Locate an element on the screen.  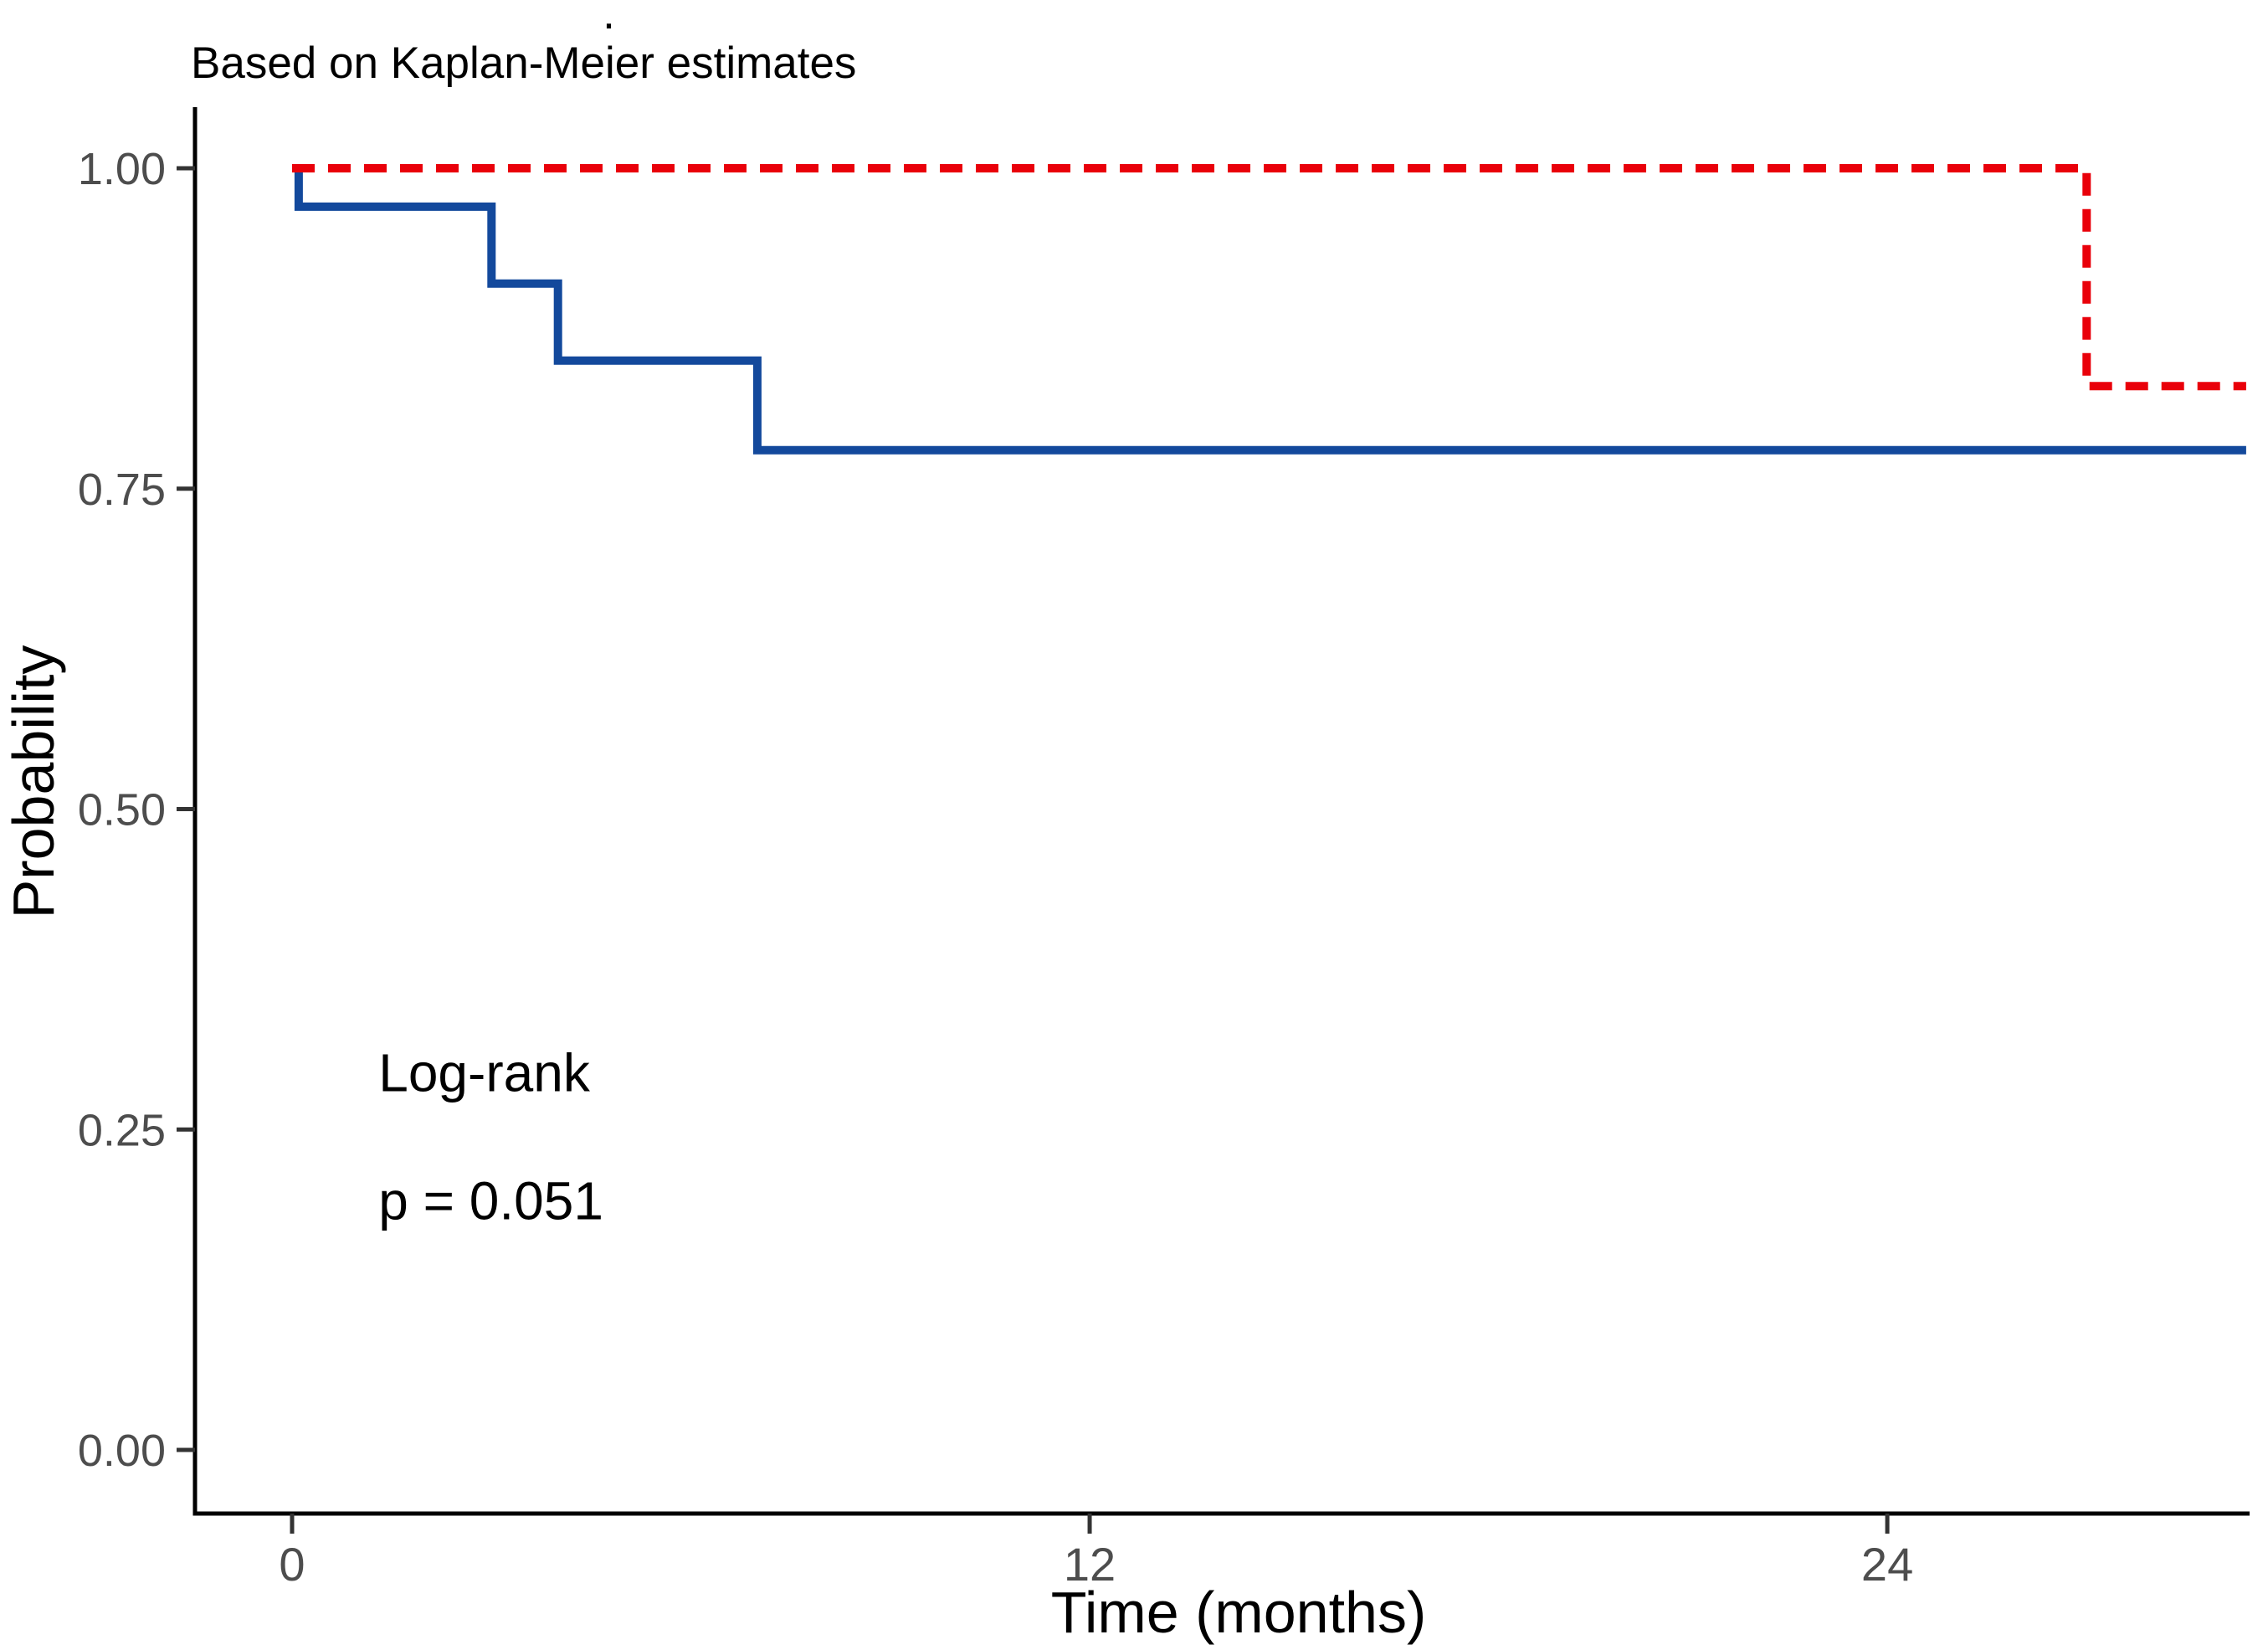
annotation-text-0: Log-rank is located at coordinates (484, 1072).